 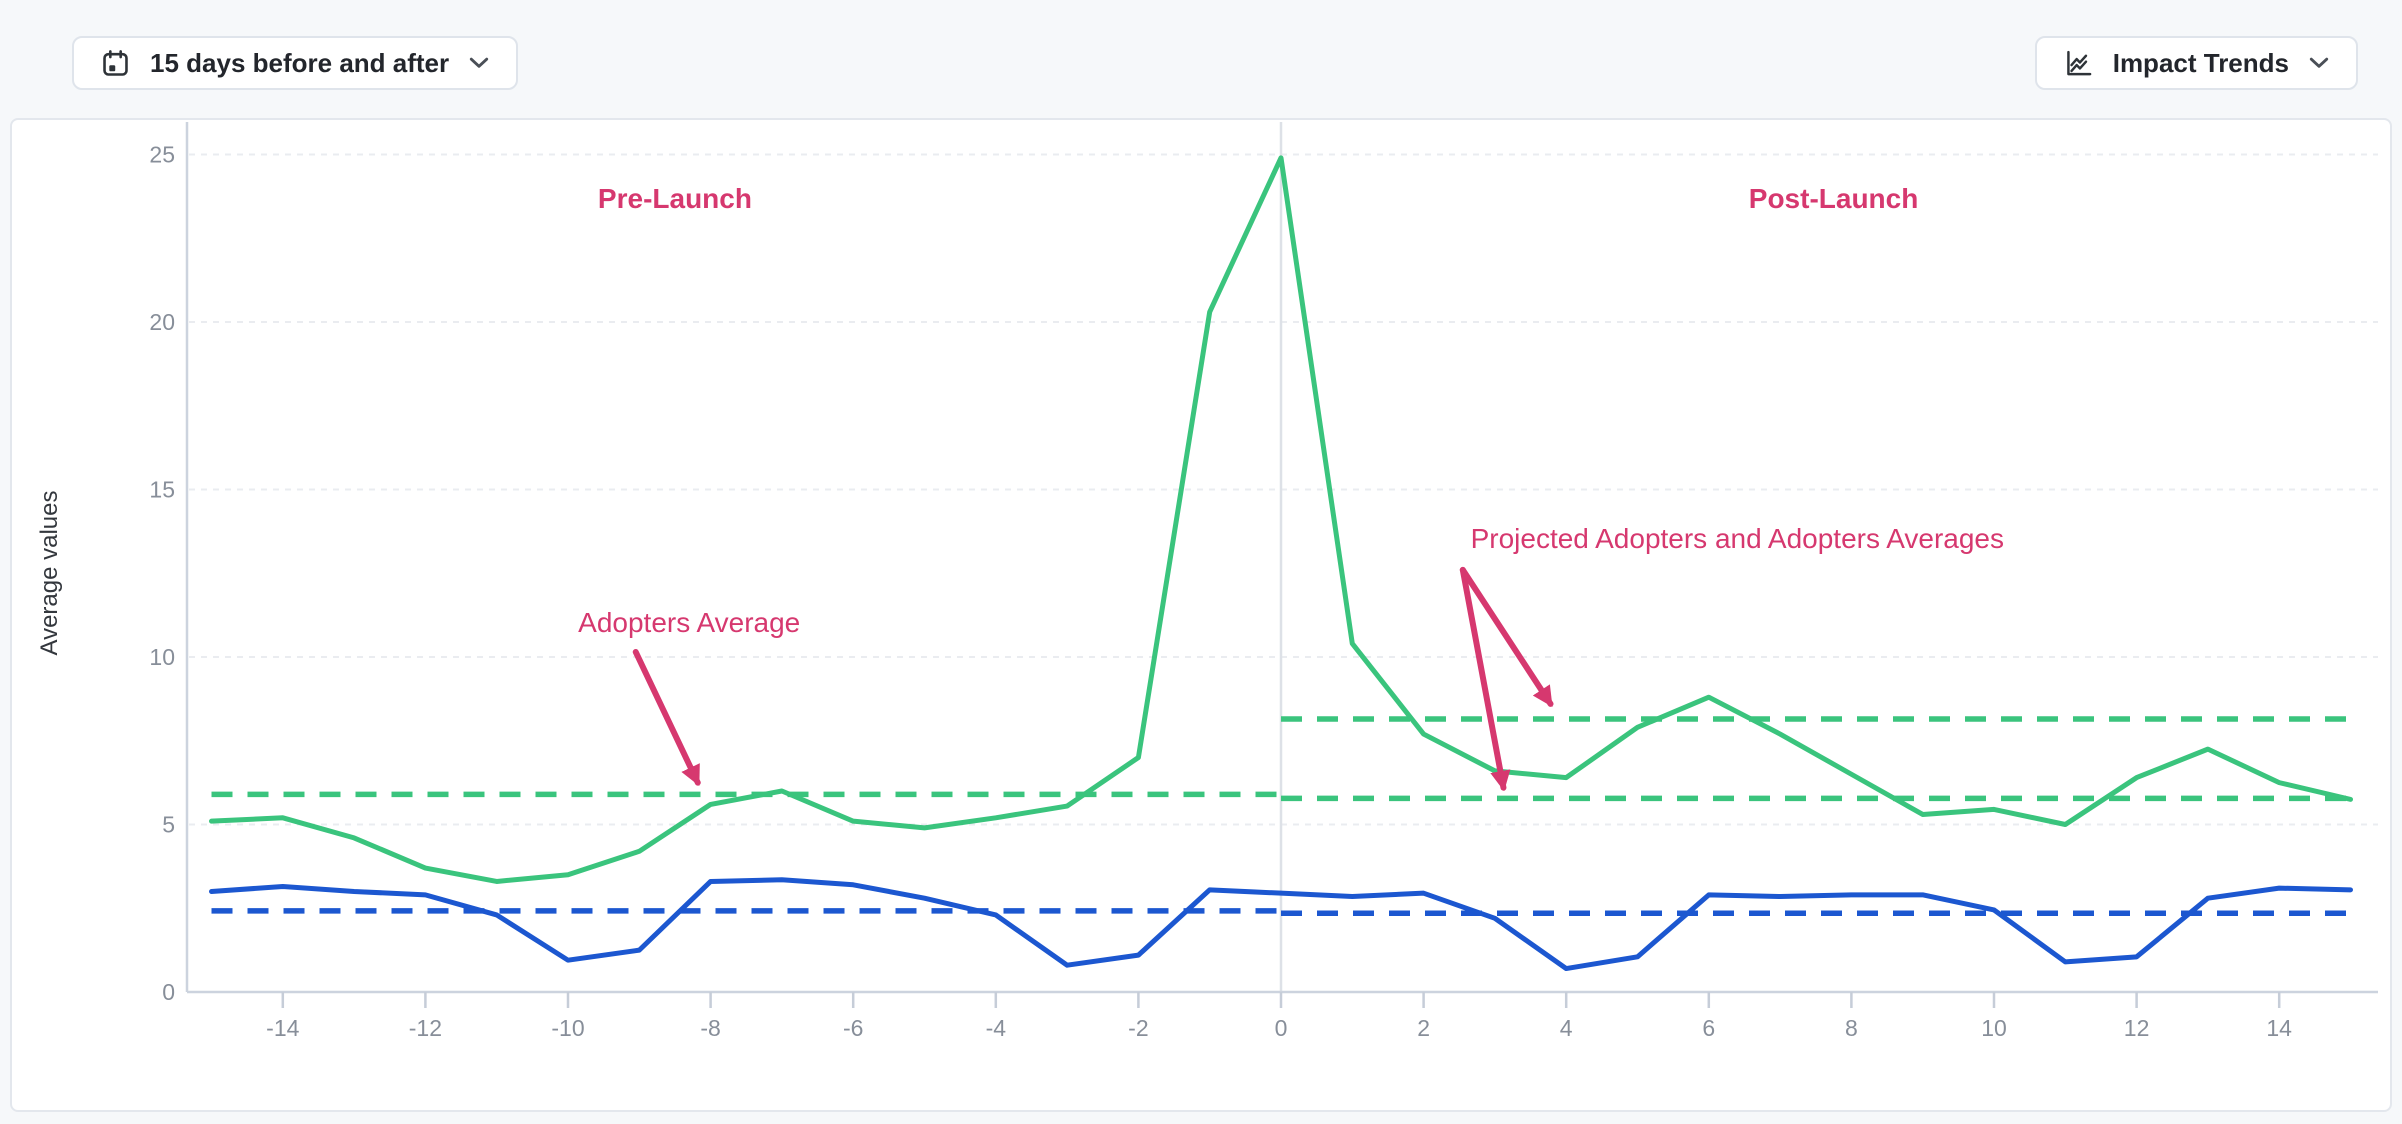 I want to click on x-tick-label: -8, so click(x=710, y=1028).